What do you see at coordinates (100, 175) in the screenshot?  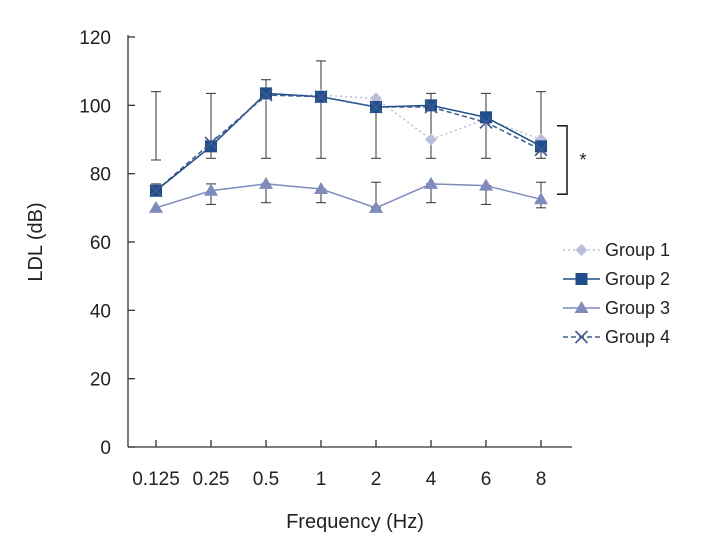 I see `y-tick-label: 80` at bounding box center [100, 175].